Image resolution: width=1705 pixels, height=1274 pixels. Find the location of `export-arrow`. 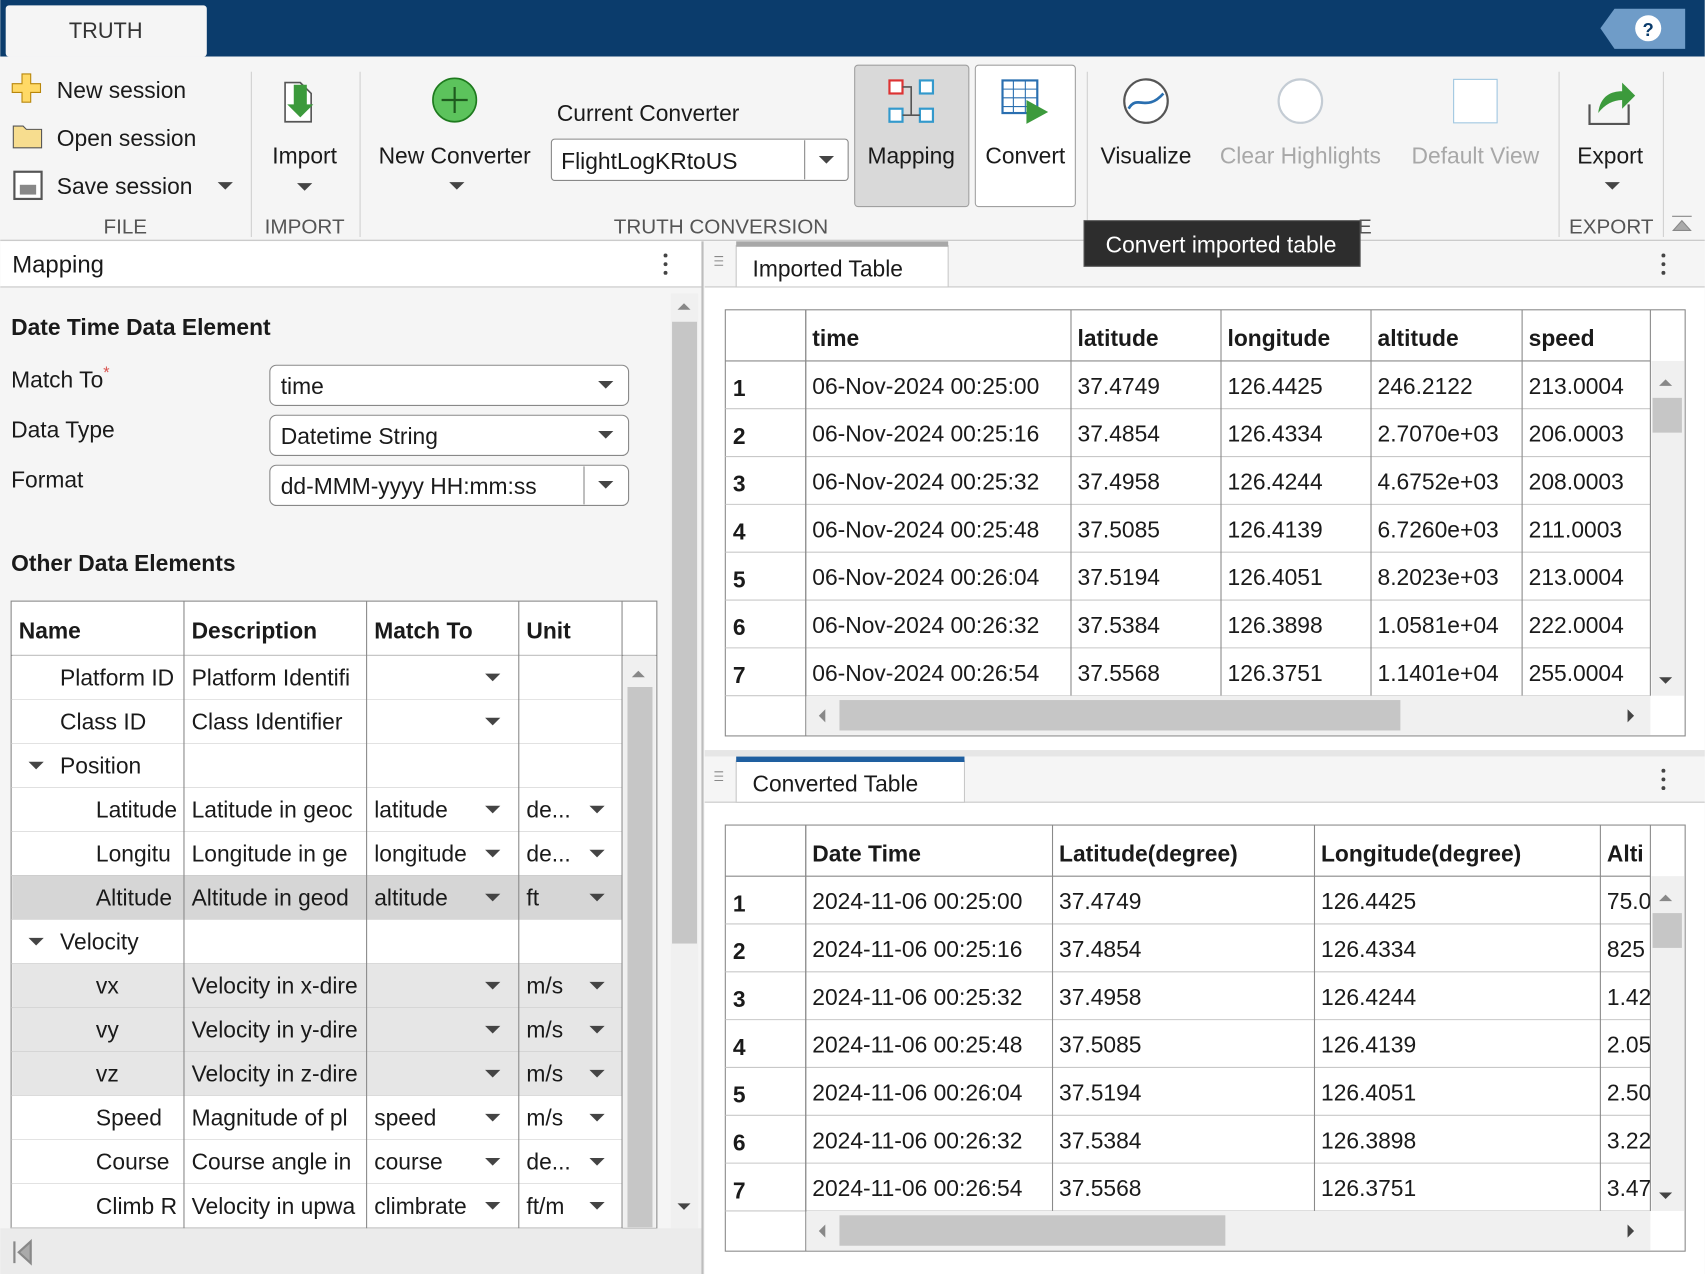

export-arrow is located at coordinates (1617, 98).